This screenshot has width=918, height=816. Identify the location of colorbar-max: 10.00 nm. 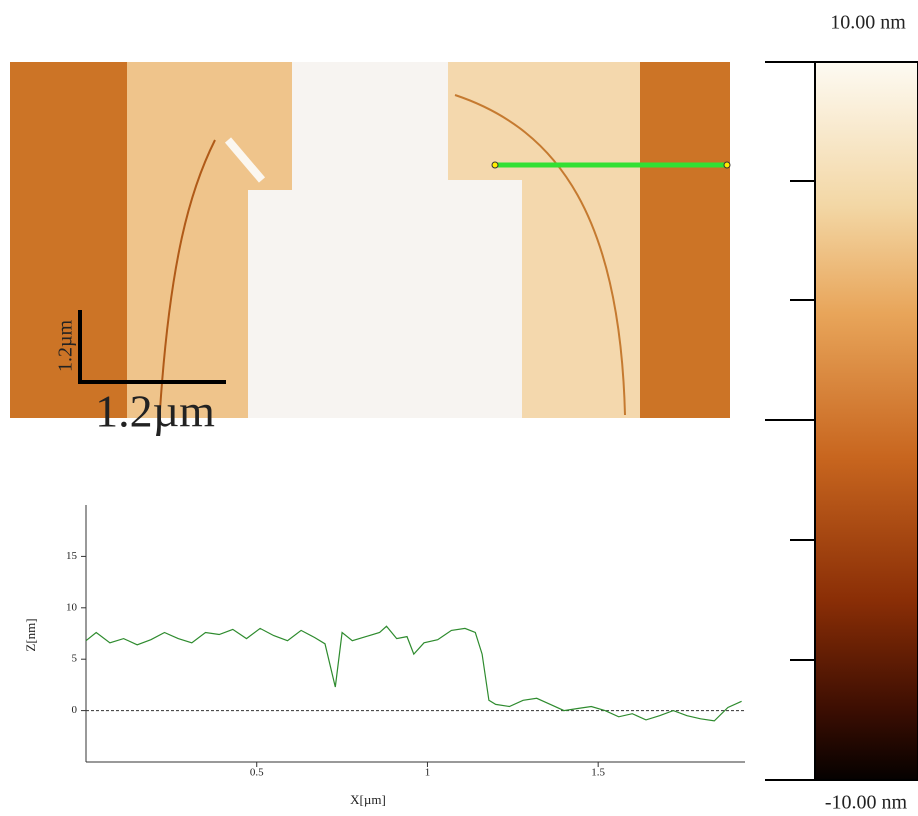
(868, 23).